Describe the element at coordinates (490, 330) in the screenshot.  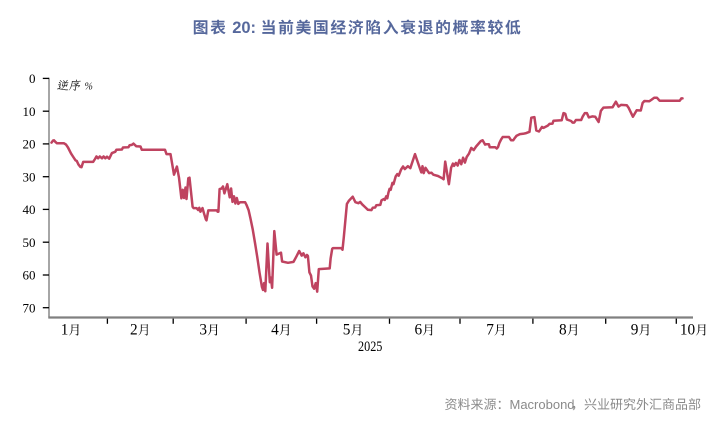
I see `svg-text: 7` at that location.